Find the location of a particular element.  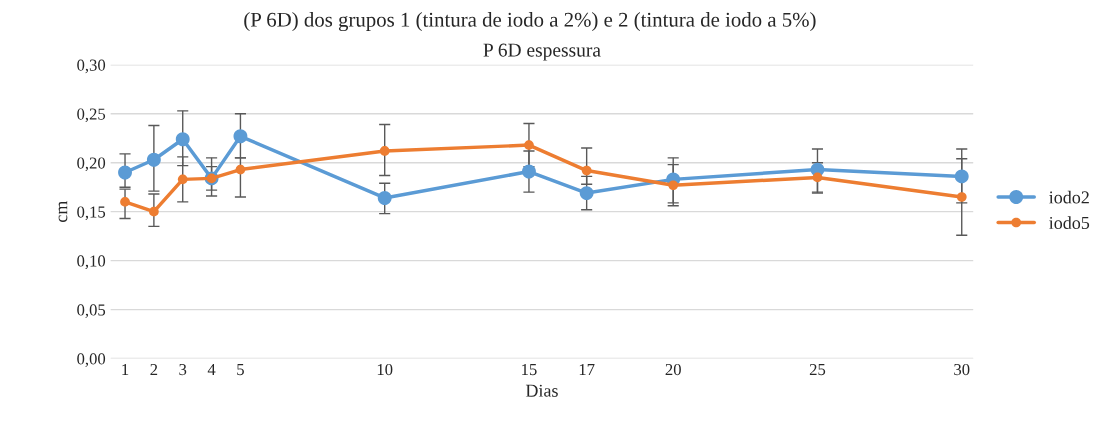

chart-title: P 6D espessura is located at coordinates (542, 52).